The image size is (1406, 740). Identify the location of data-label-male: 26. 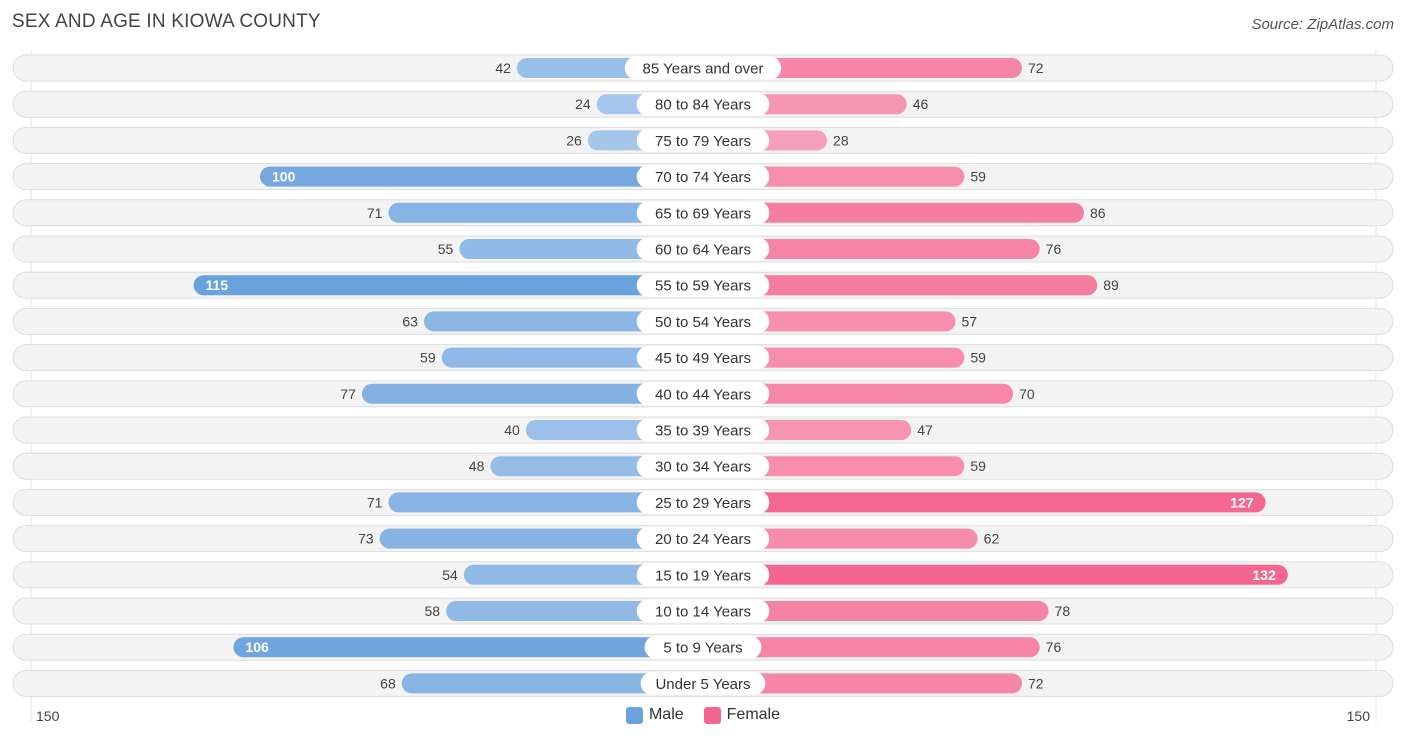
(574, 140).